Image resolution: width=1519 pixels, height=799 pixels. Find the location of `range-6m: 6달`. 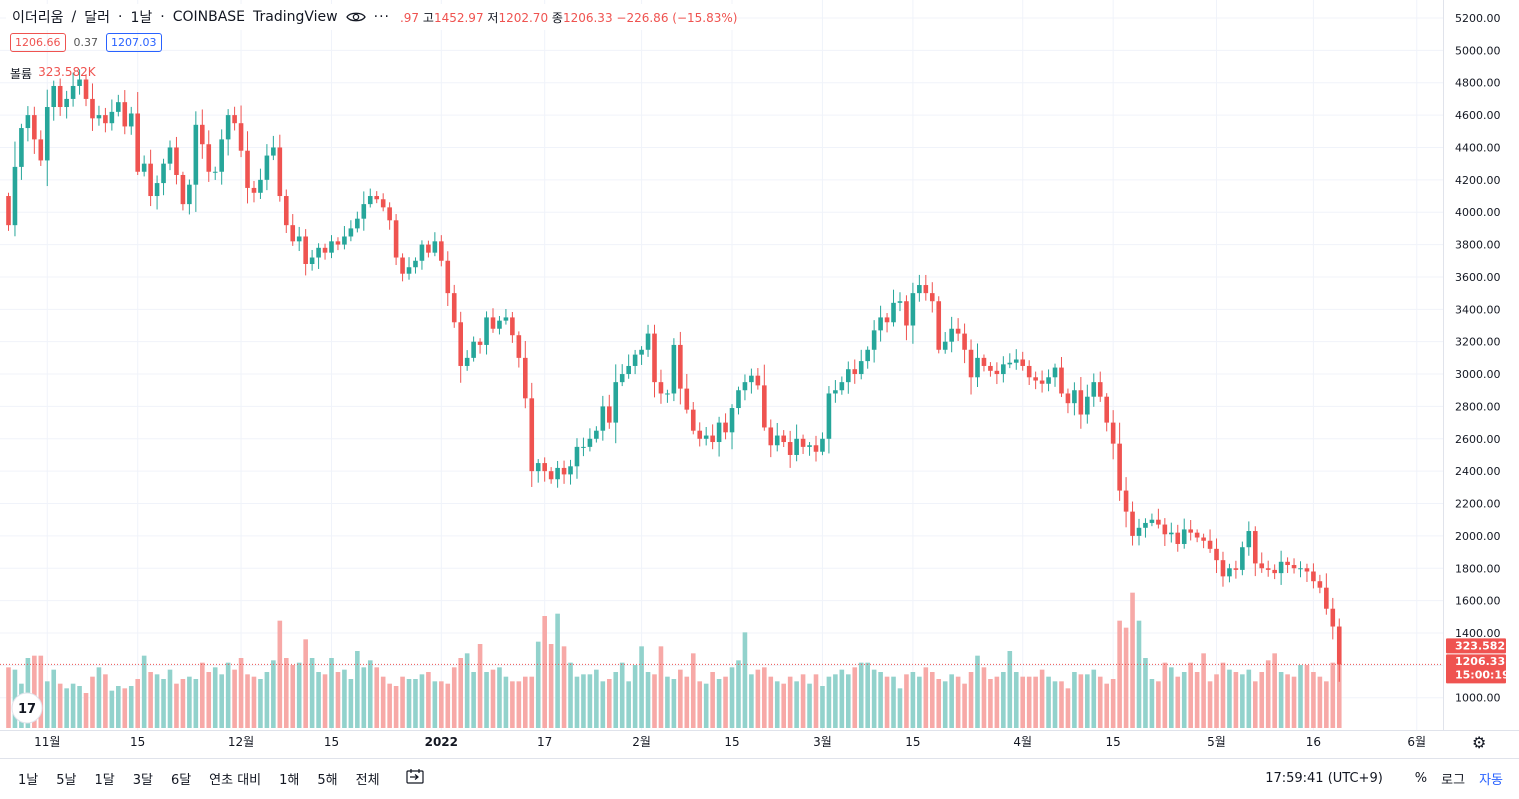

range-6m: 6달 is located at coordinates (181, 780).